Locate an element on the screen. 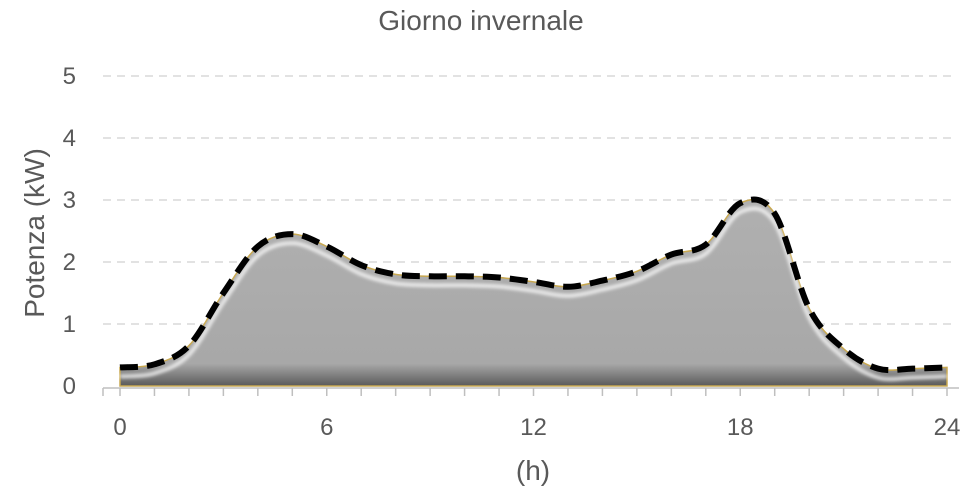 This screenshot has height=491, width=967. y-tick-labels: 0 1 2 3 4 5 is located at coordinates (69, 231).